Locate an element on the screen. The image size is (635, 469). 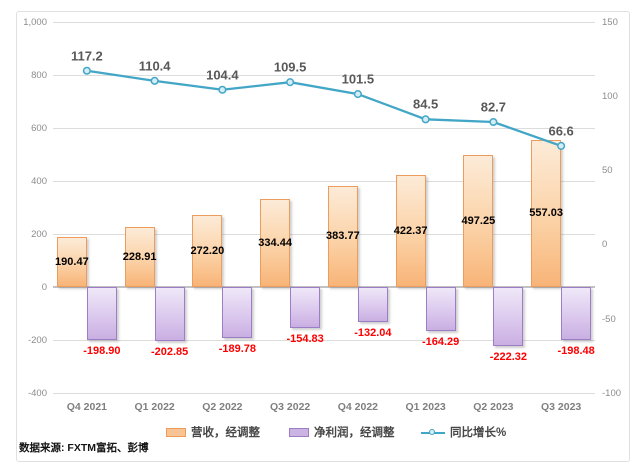
y-axis-right-tick: -50 is located at coordinates (609, 319).